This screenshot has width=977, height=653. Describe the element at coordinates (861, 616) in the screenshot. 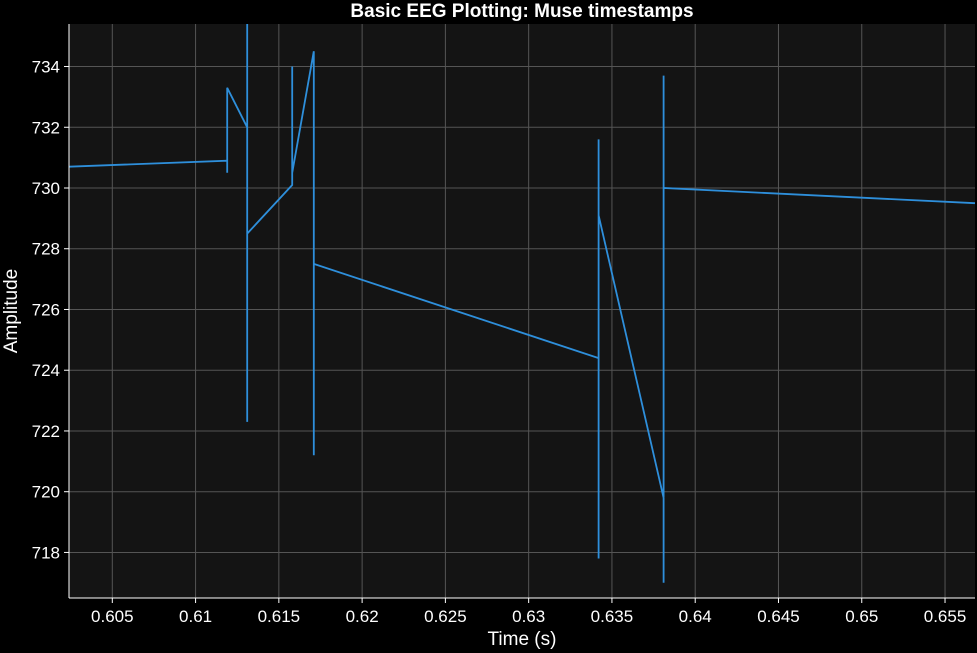

I see `x-tick-label: 0.65` at that location.